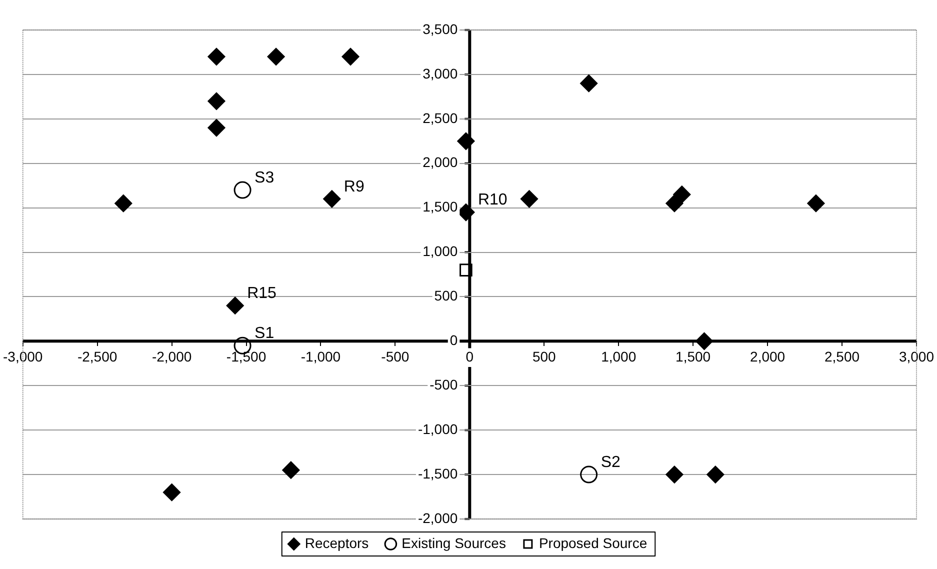 Image resolution: width=937 pixels, height=569 pixels. What do you see at coordinates (246, 356) in the screenshot?
I see `x-tick-label: -1,500` at bounding box center [246, 356].